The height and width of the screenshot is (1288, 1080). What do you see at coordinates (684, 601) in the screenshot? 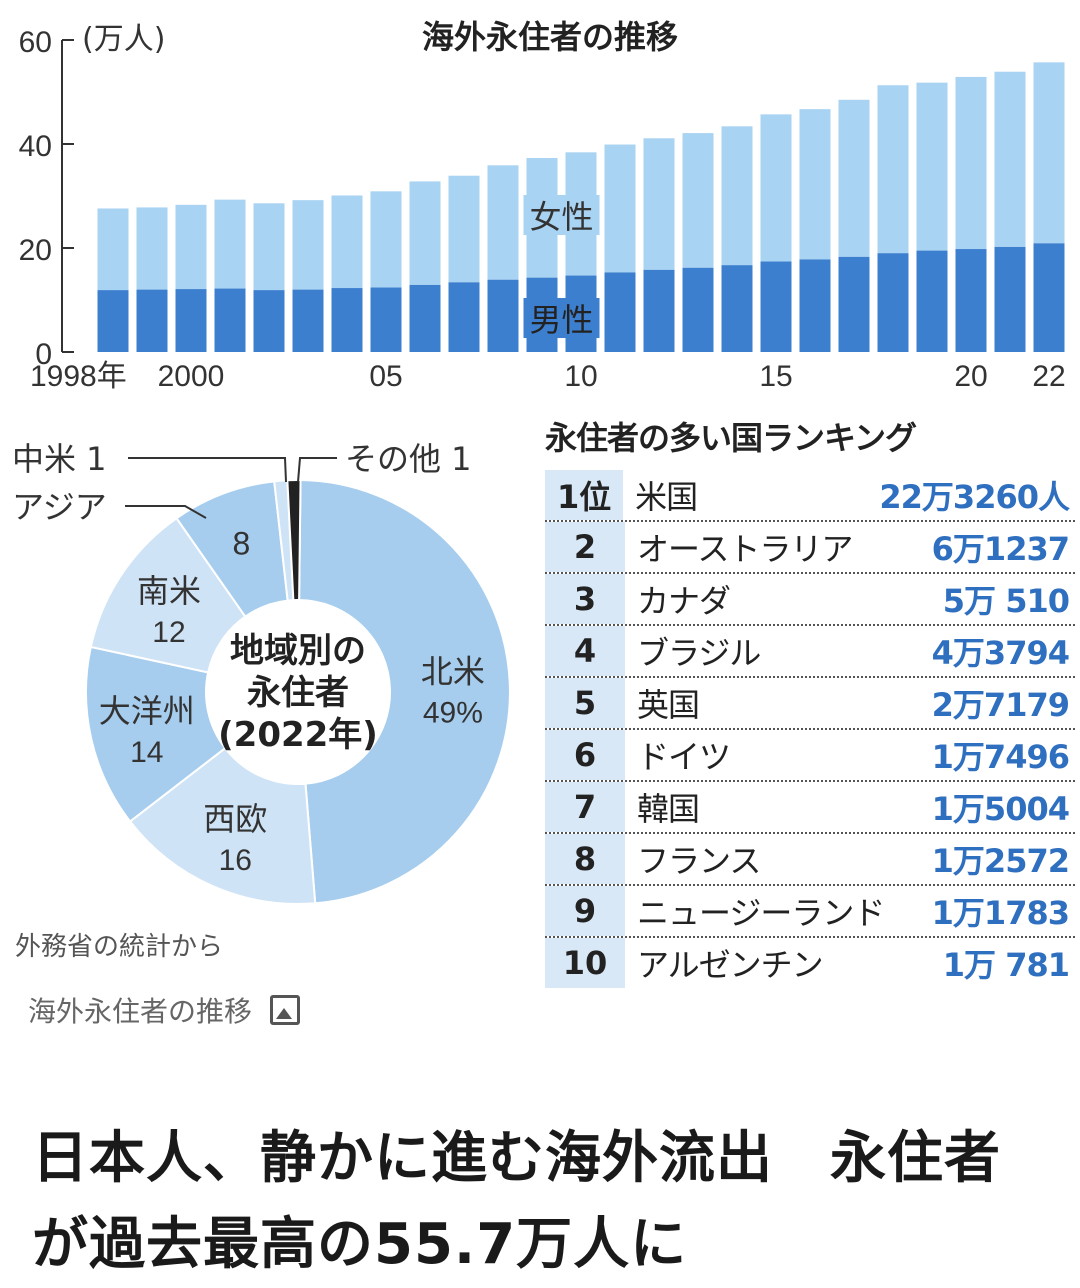
I see `country-name: カナダ` at bounding box center [684, 601].